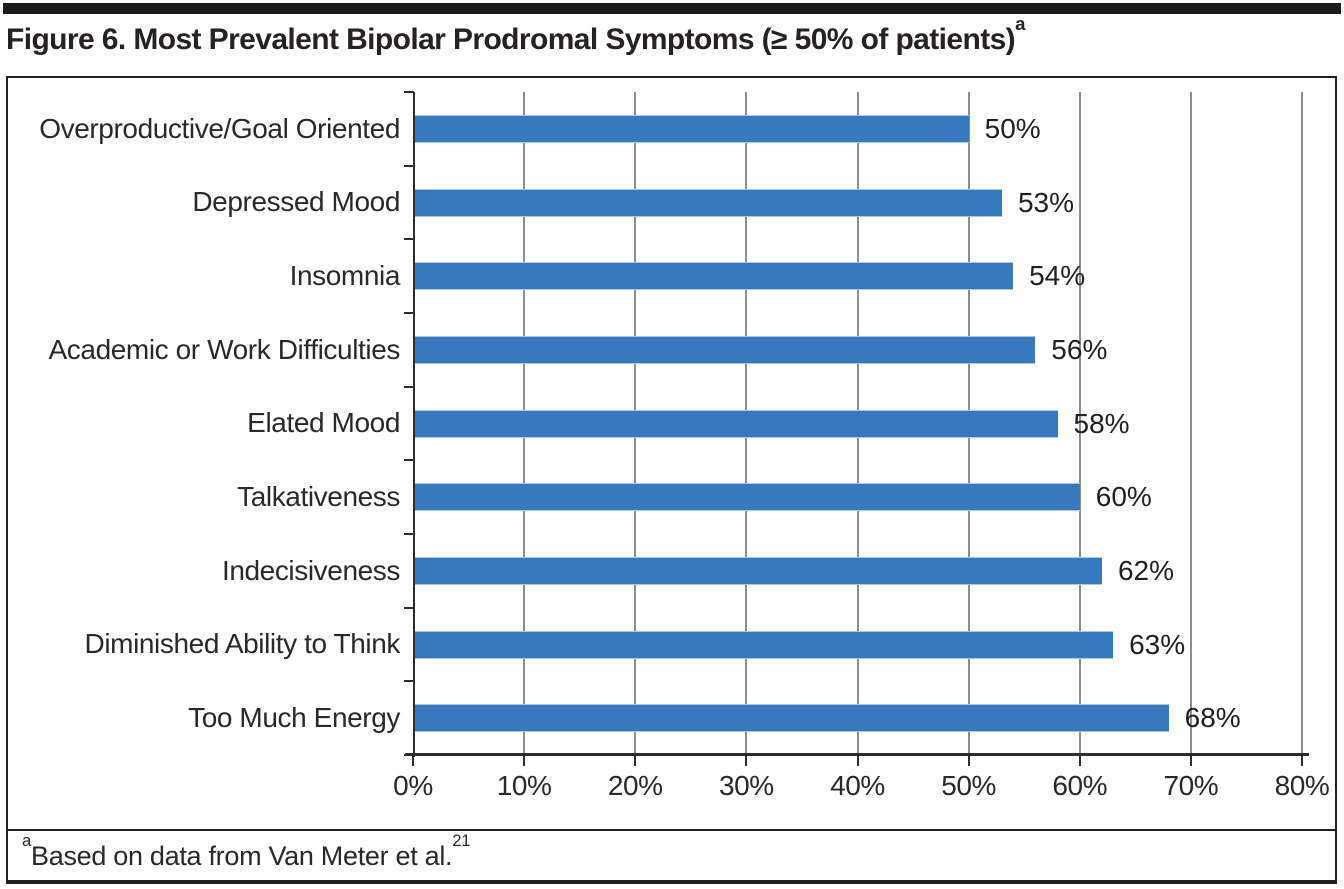  I want to click on x-tick-label: 60%, so click(1080, 785).